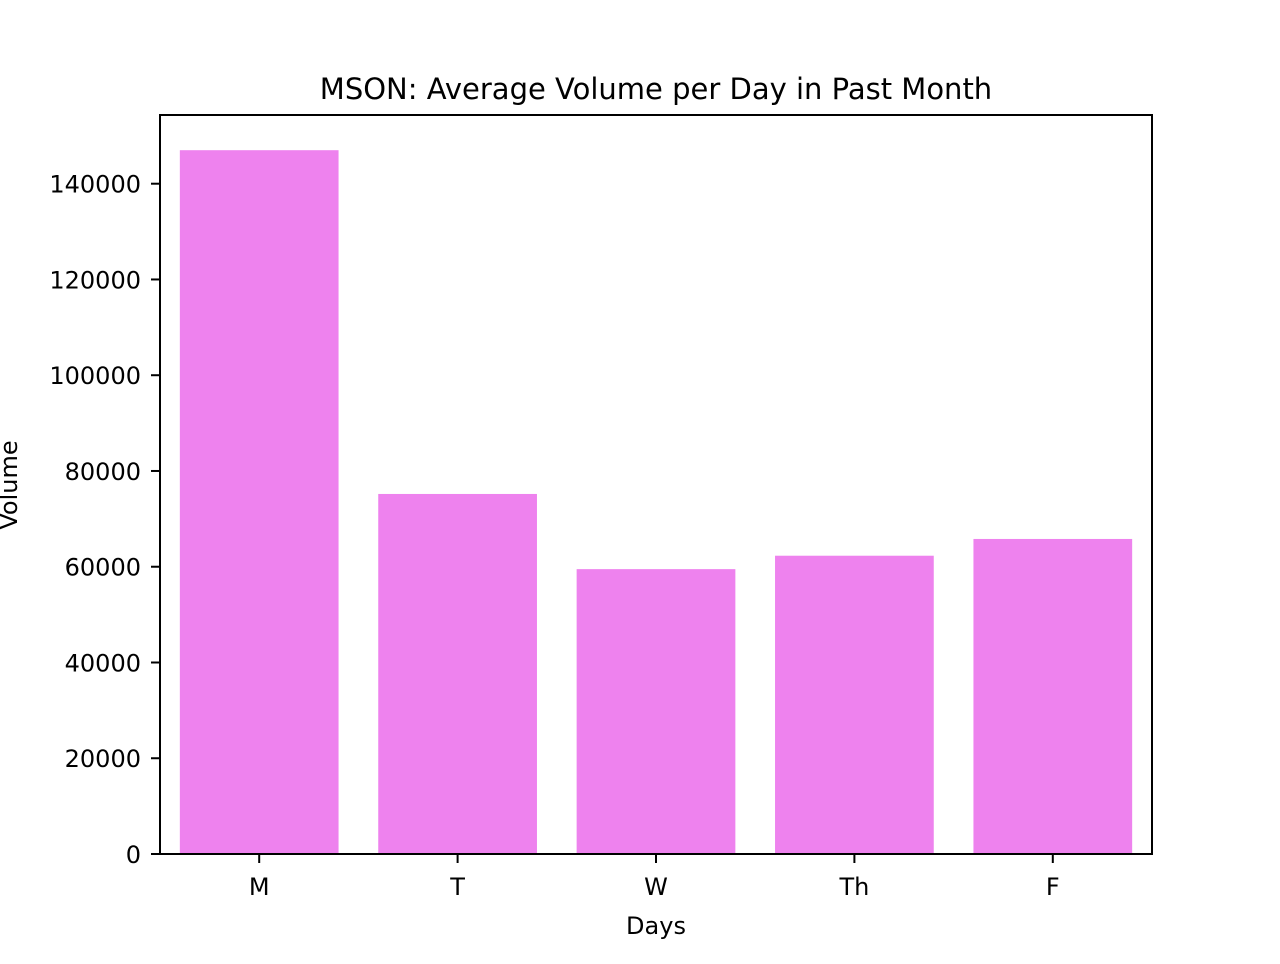 The height and width of the screenshot is (964, 1280). What do you see at coordinates (1053, 887) in the screenshot?
I see `x-tick-label: F` at bounding box center [1053, 887].